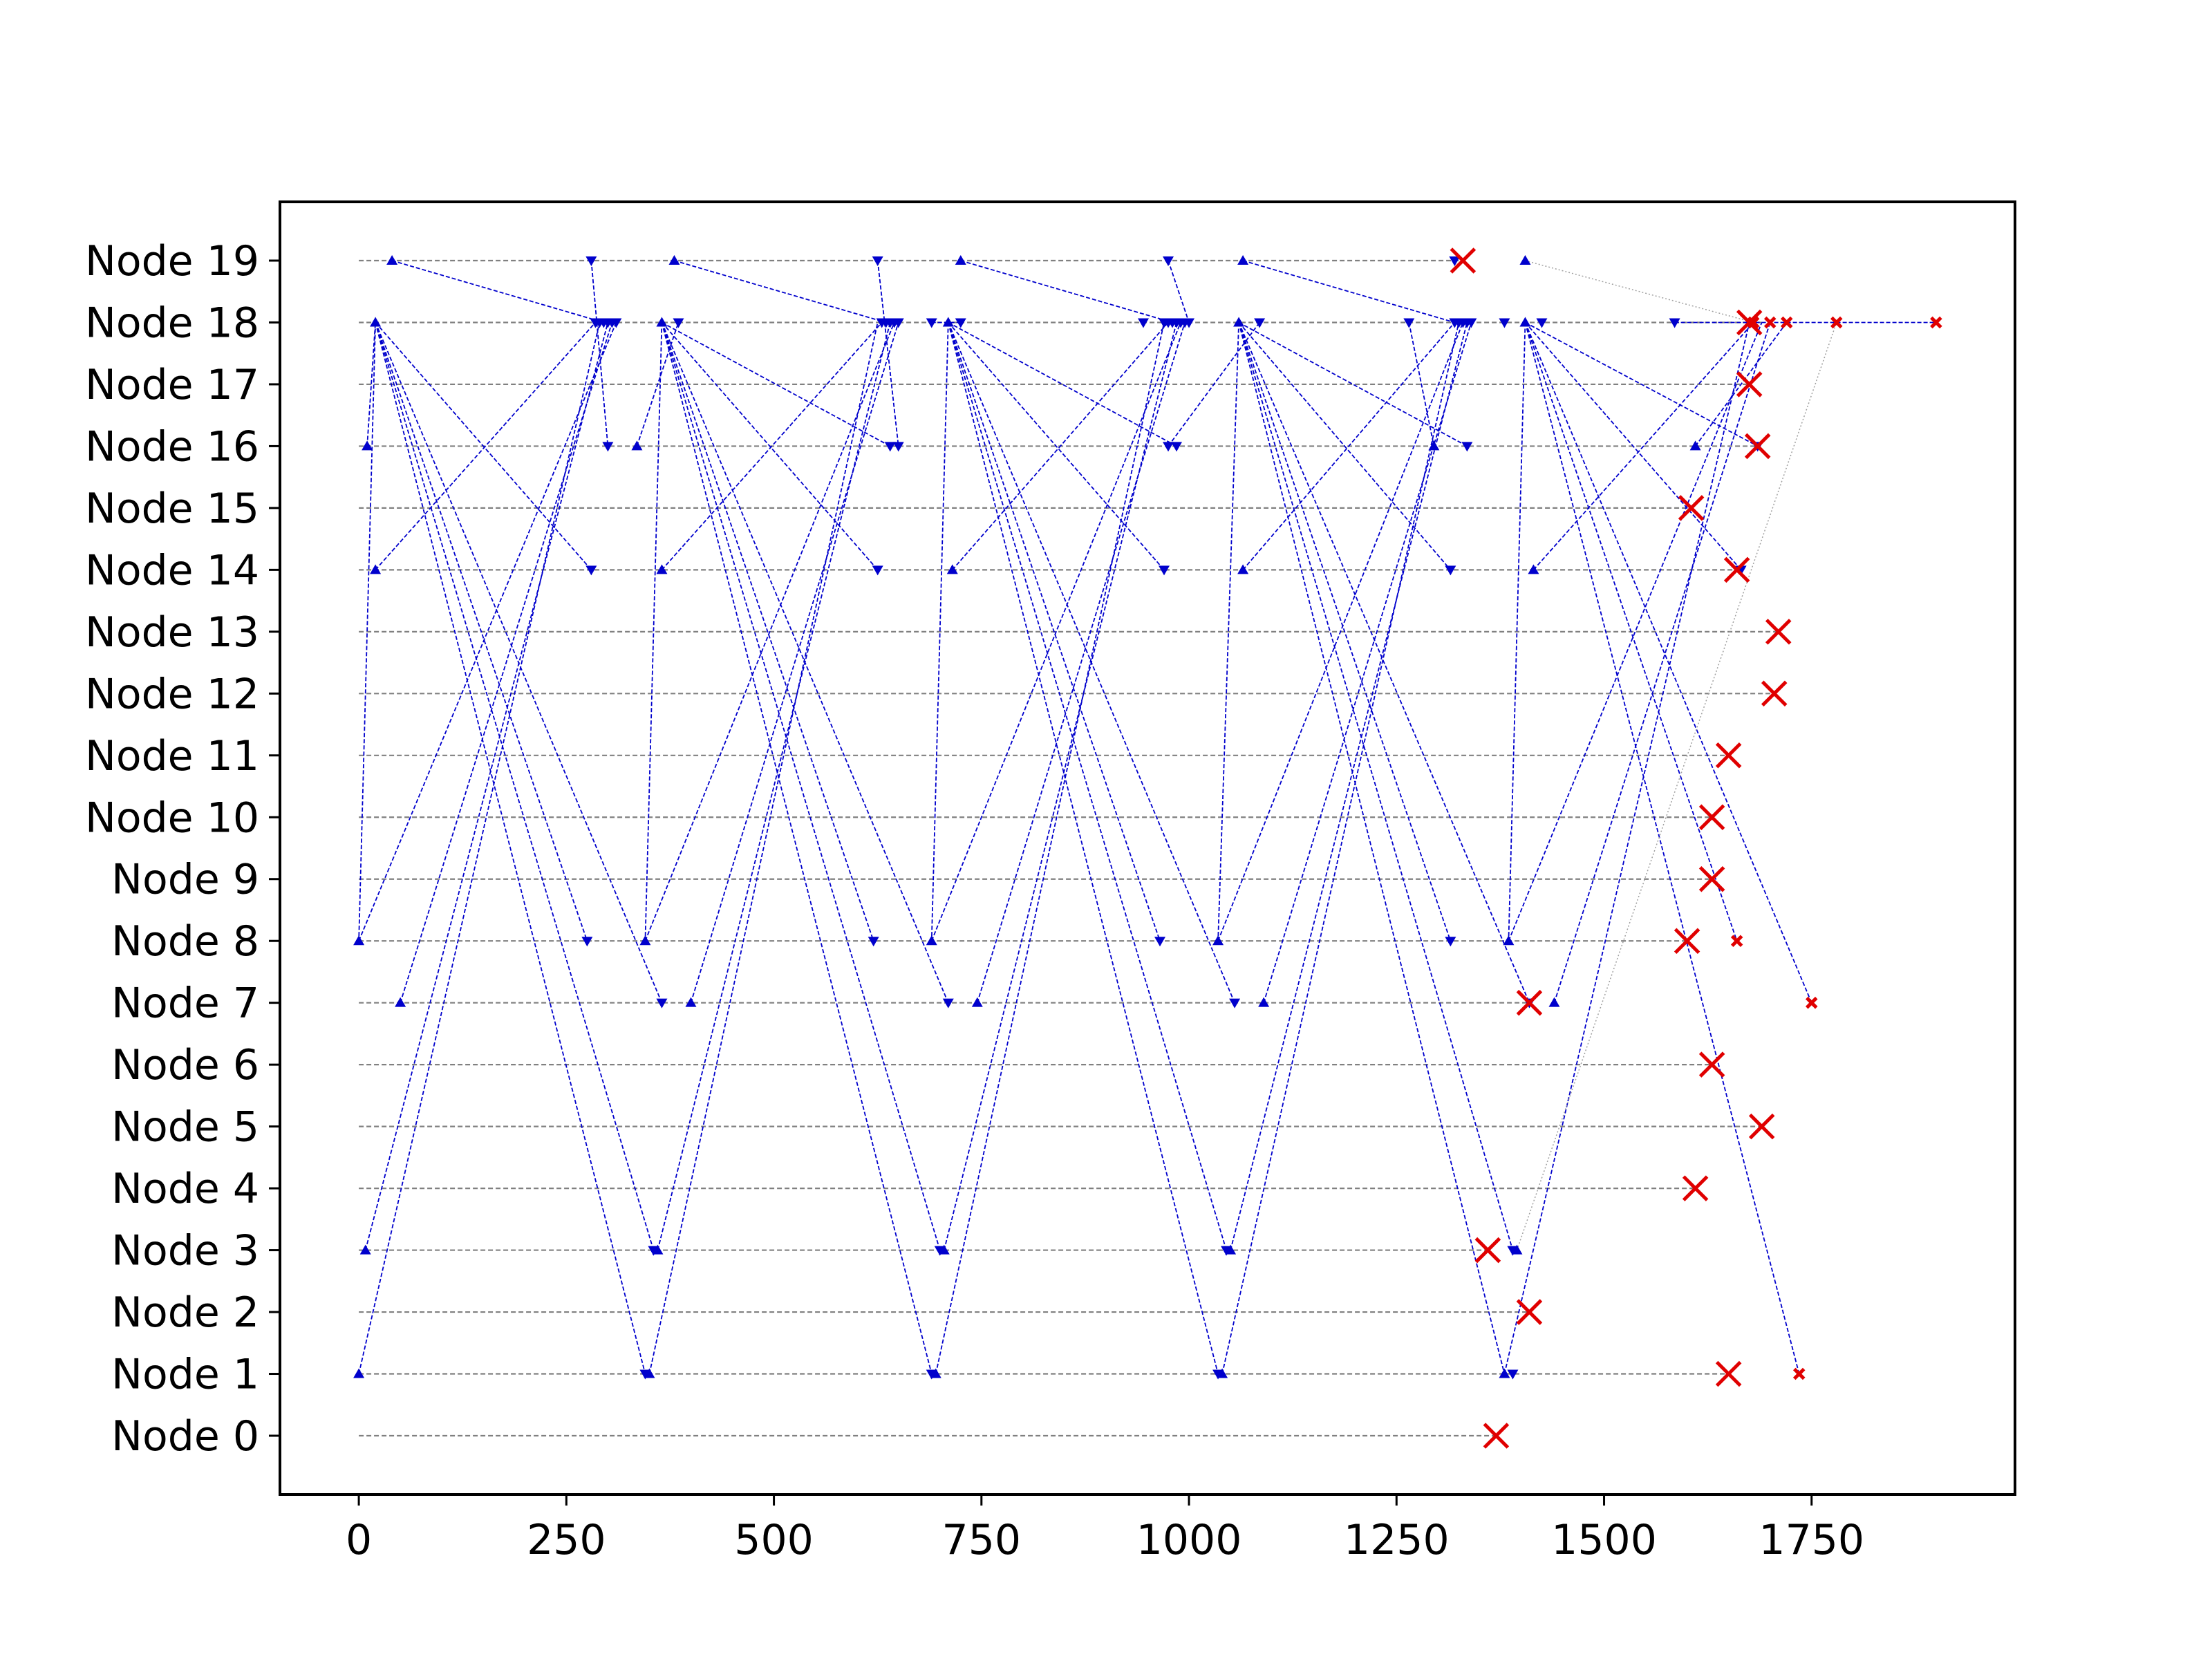  What do you see at coordinates (1811, 1540) in the screenshot?
I see `x-tick-label: 1750` at bounding box center [1811, 1540].